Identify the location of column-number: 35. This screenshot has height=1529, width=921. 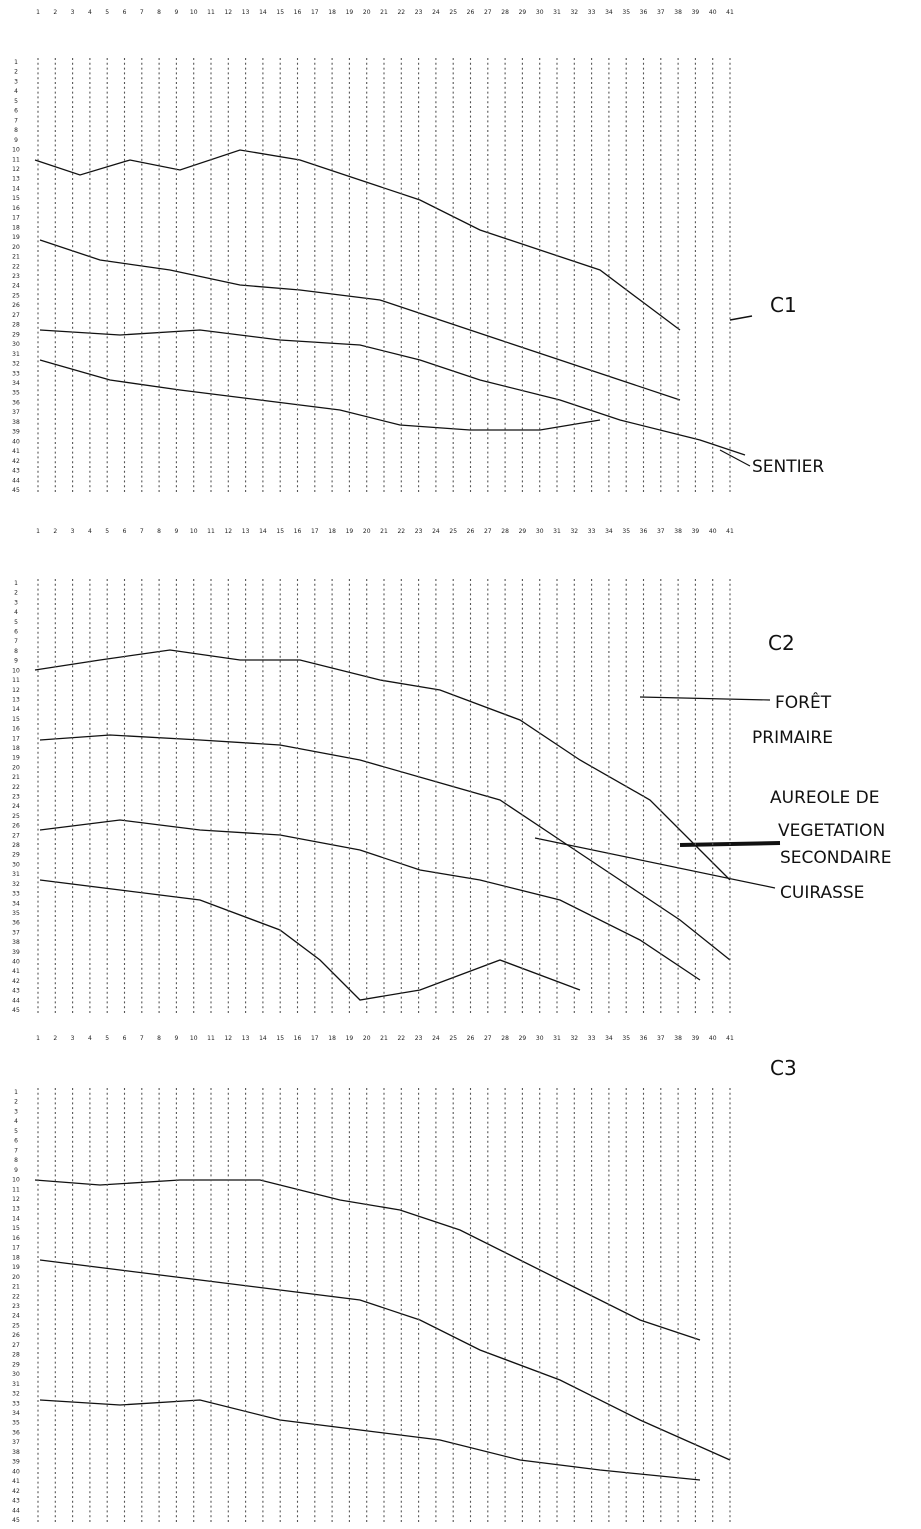
(626, 12).